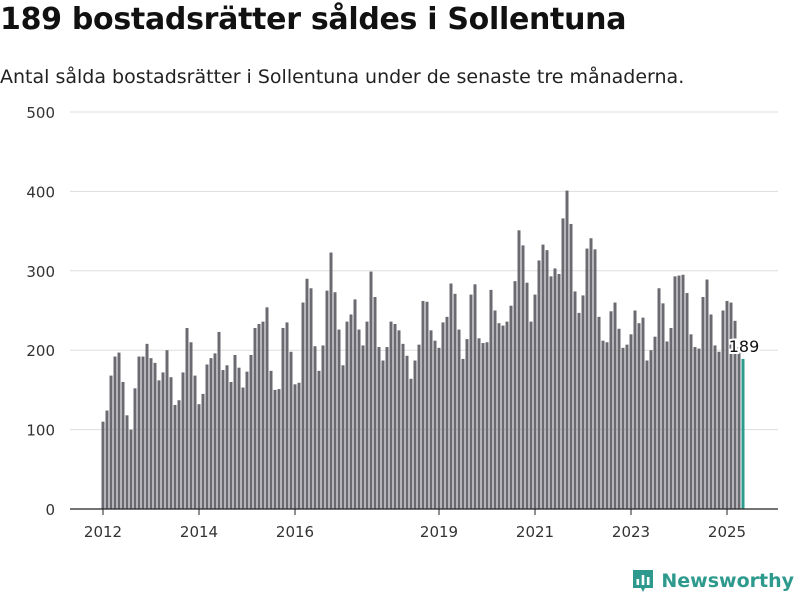  I want to click on x-tick-label: 2019, so click(439, 532).